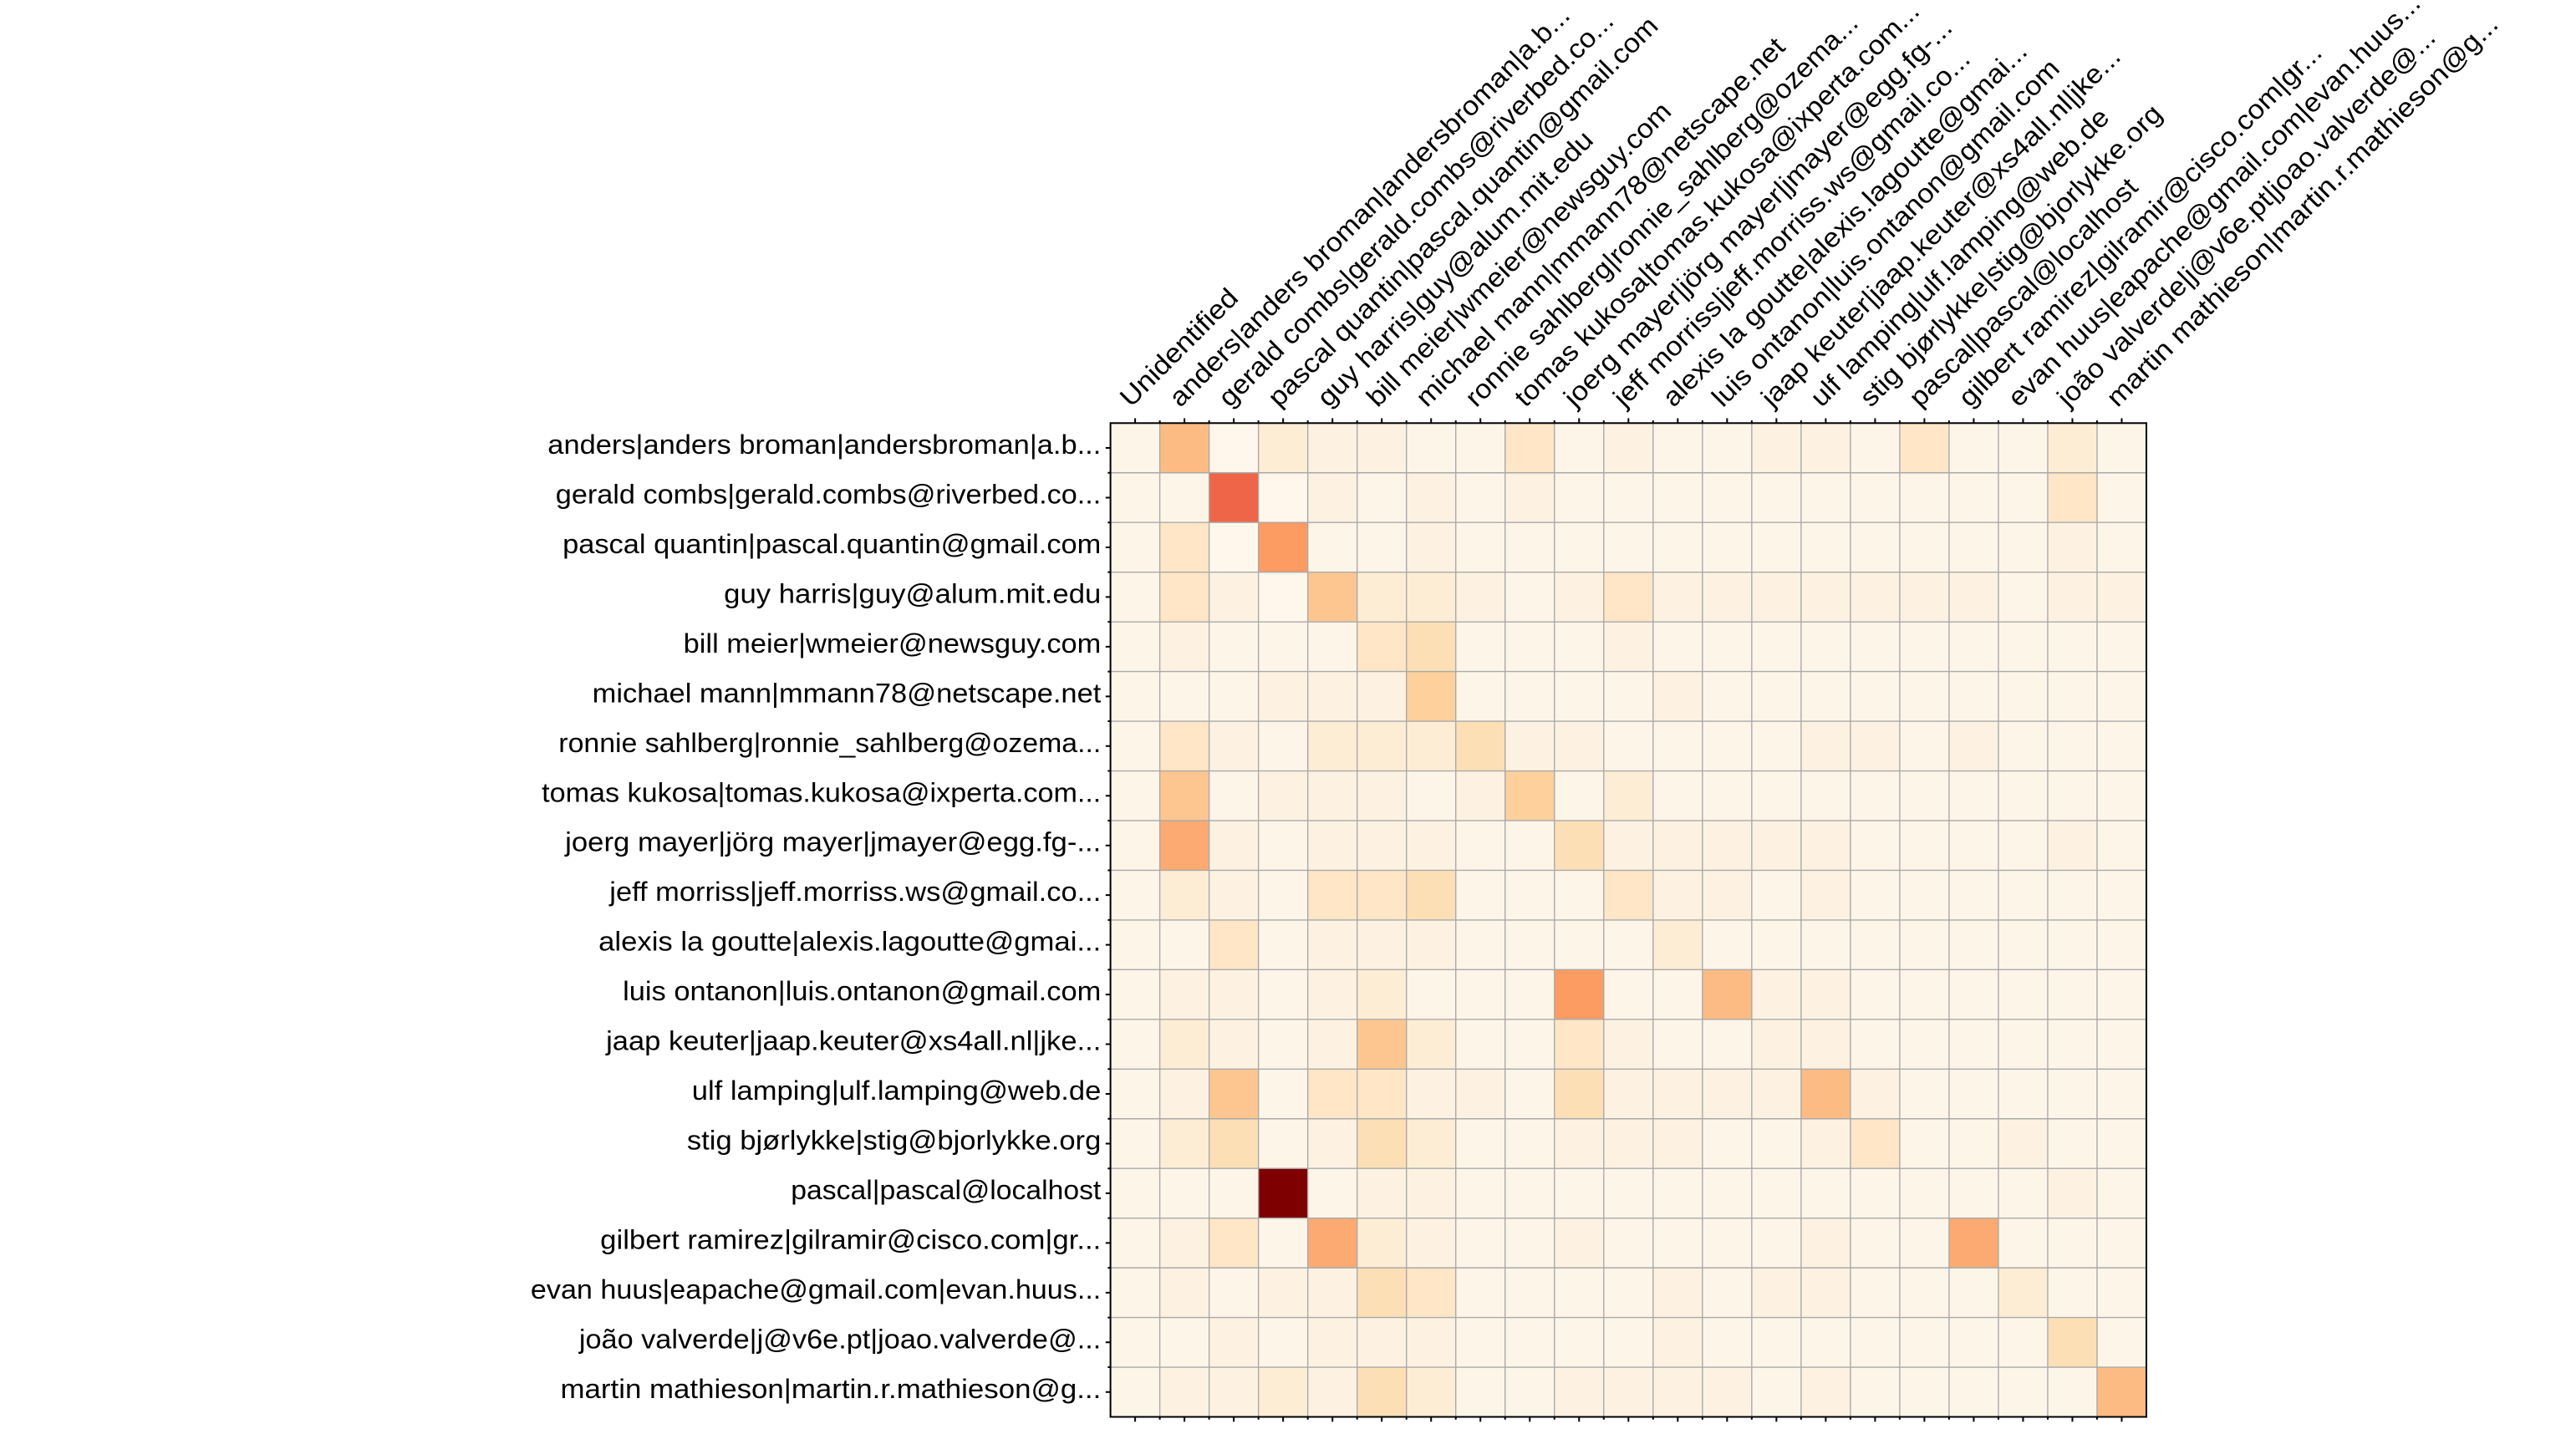  Describe the element at coordinates (893, 643) in the screenshot. I see `svg-text: bill meier|wmeier@newsguy.com` at that location.